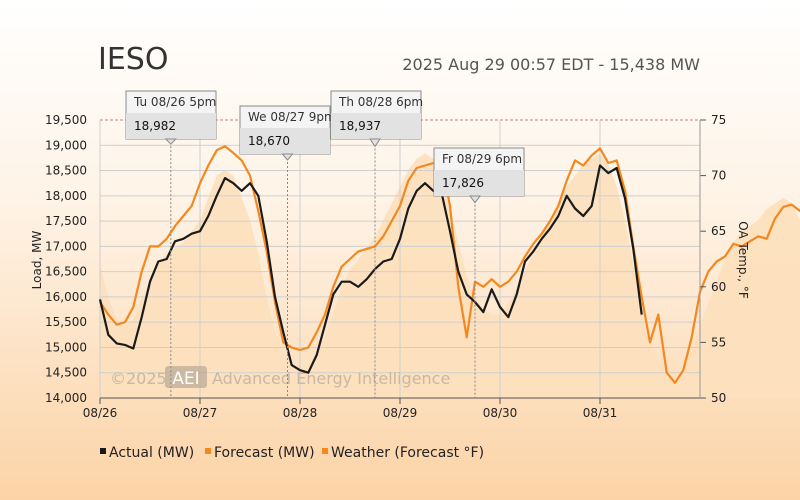 The width and height of the screenshot is (800, 500). Describe the element at coordinates (151, 453) in the screenshot. I see `legend-label: Actual (MW)` at that location.